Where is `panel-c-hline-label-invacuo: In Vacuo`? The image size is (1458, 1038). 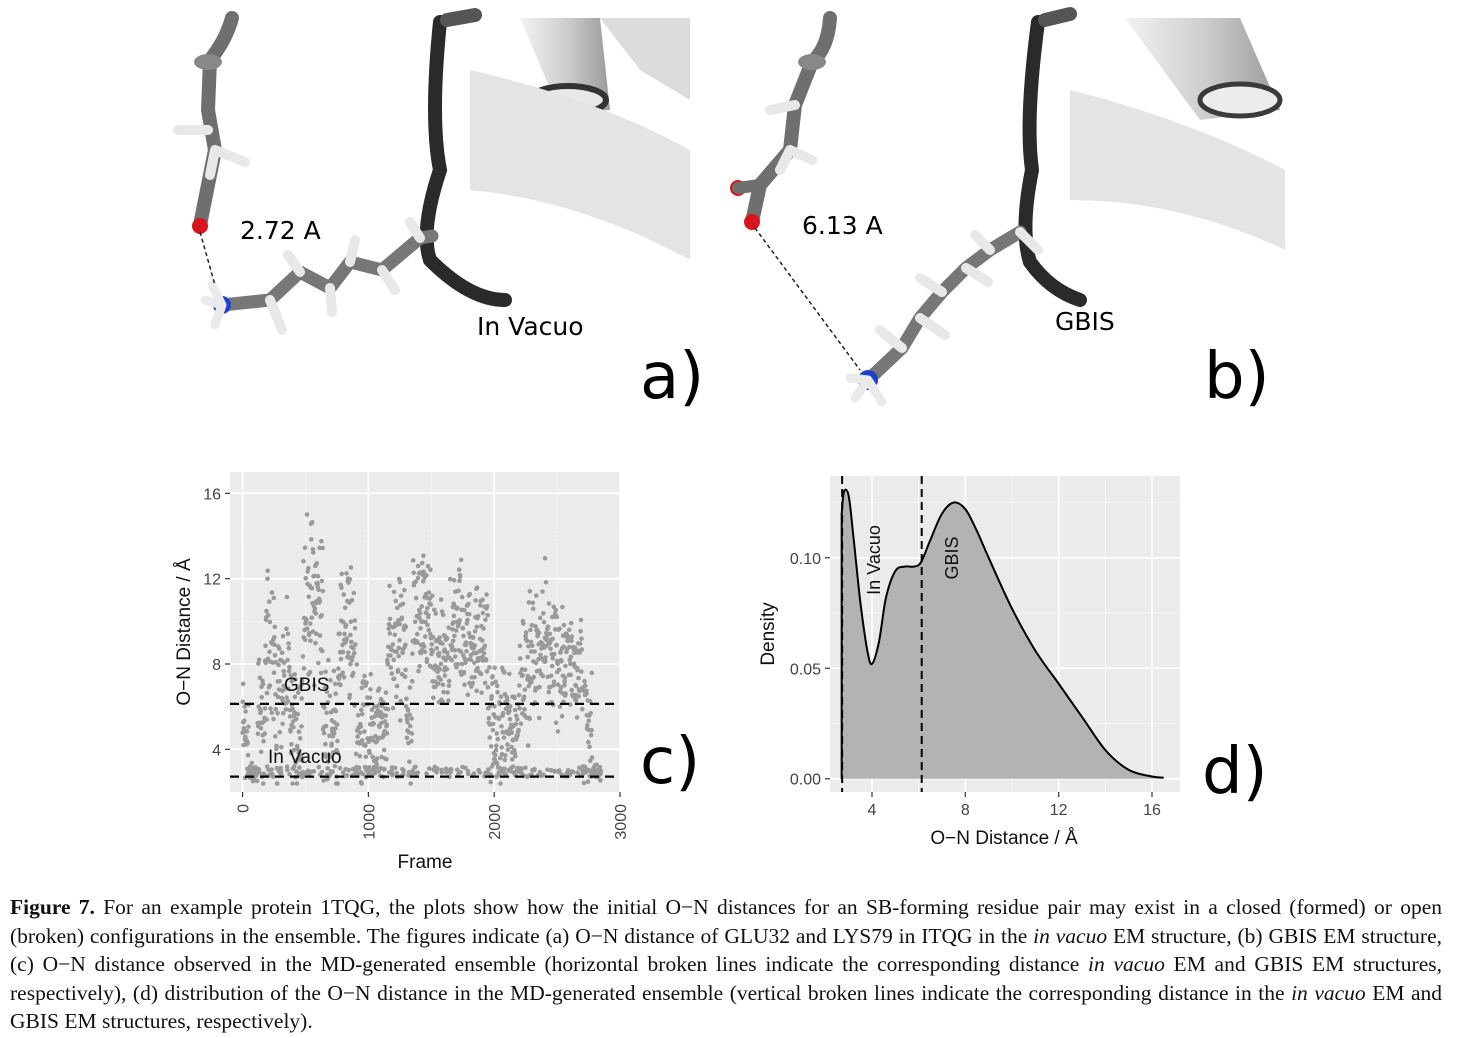
panel-c-hline-label-invacuo: In Vacuo is located at coordinates (305, 757).